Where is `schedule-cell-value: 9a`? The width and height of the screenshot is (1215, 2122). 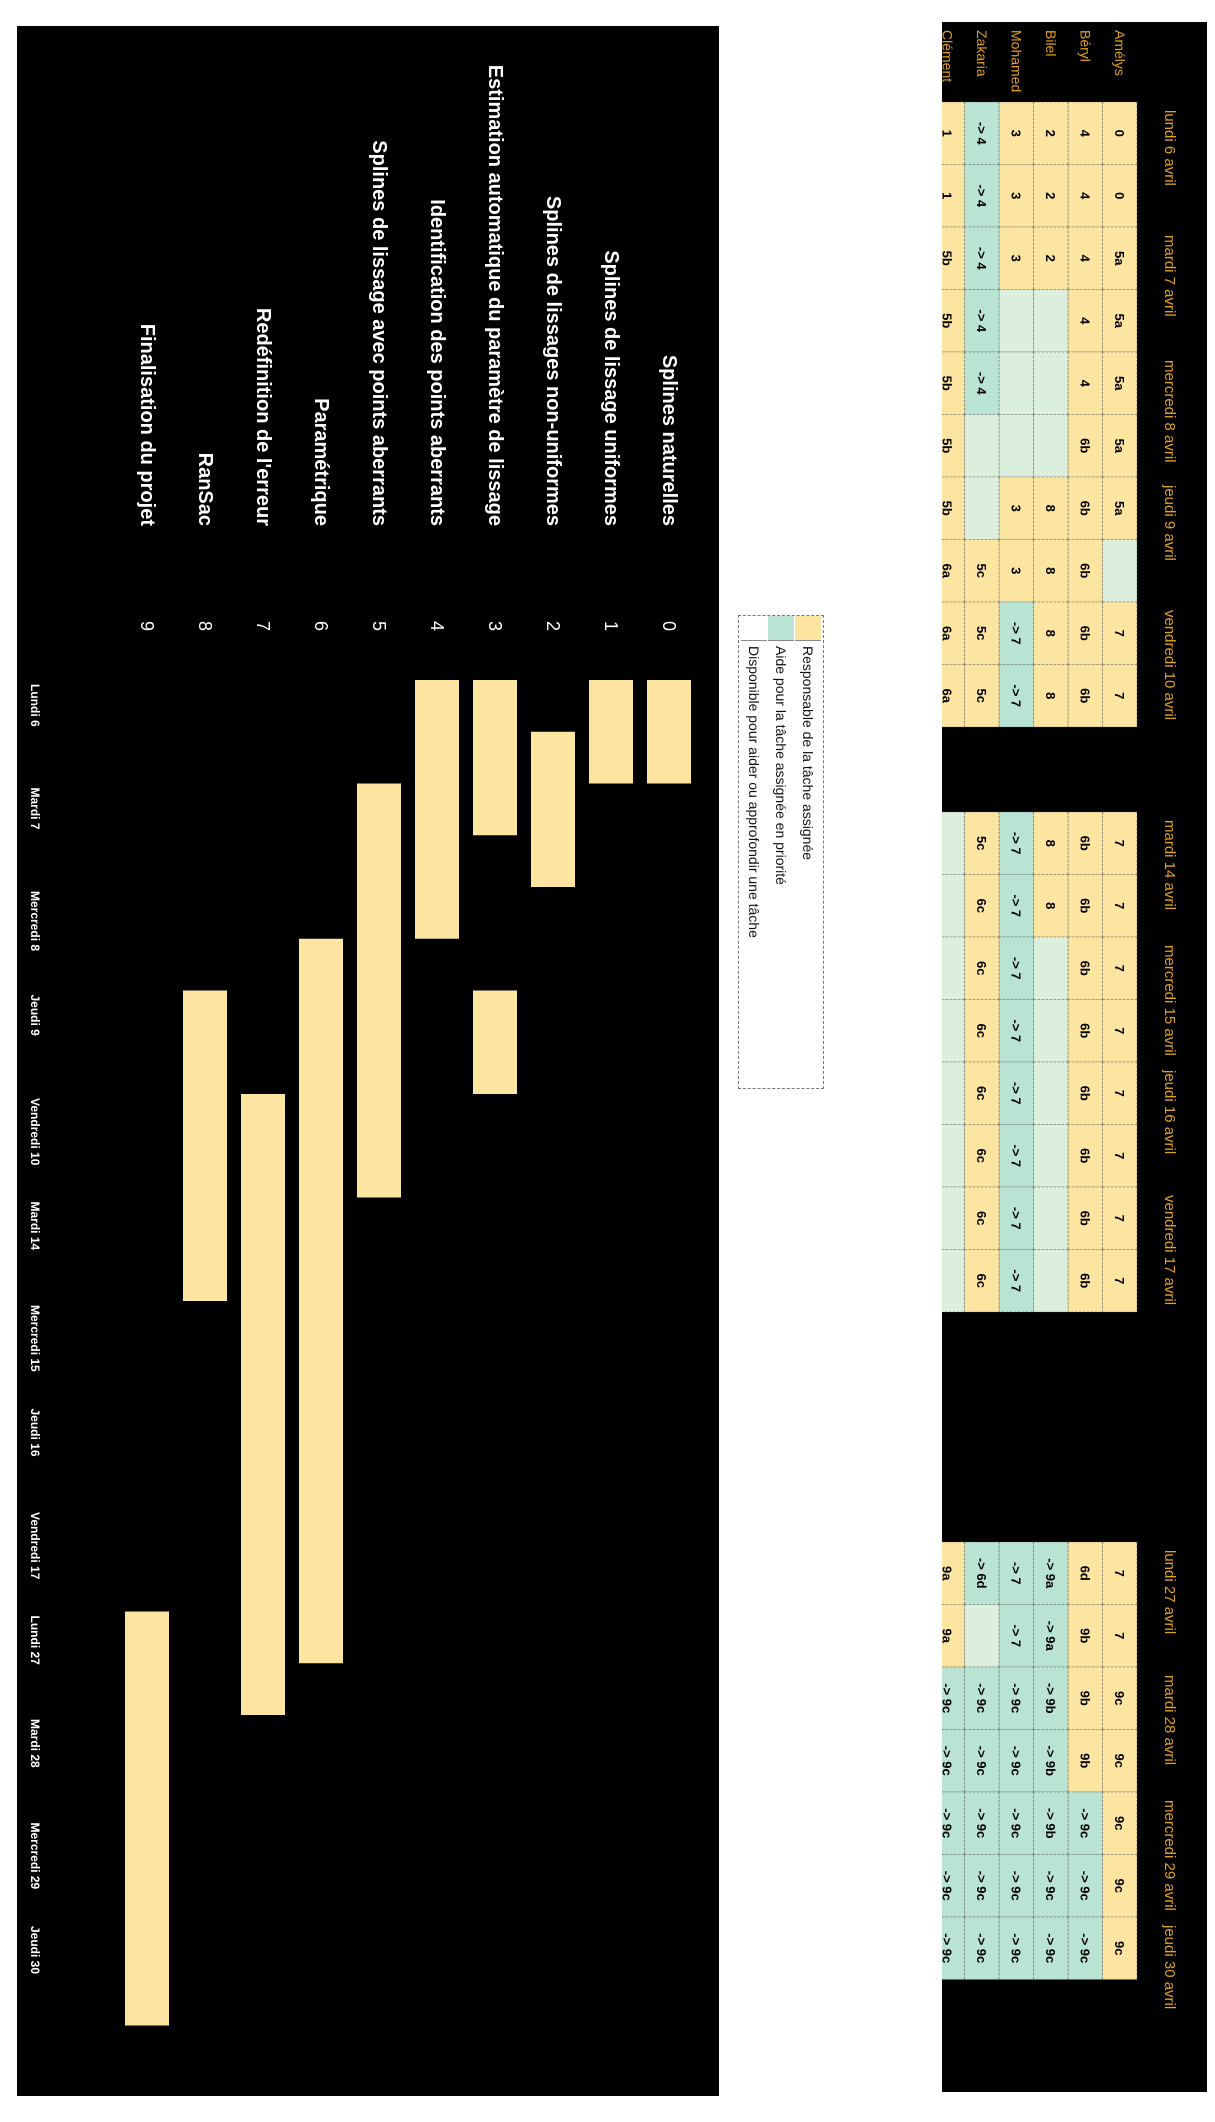
schedule-cell-value: 9a is located at coordinates (948, 1573).